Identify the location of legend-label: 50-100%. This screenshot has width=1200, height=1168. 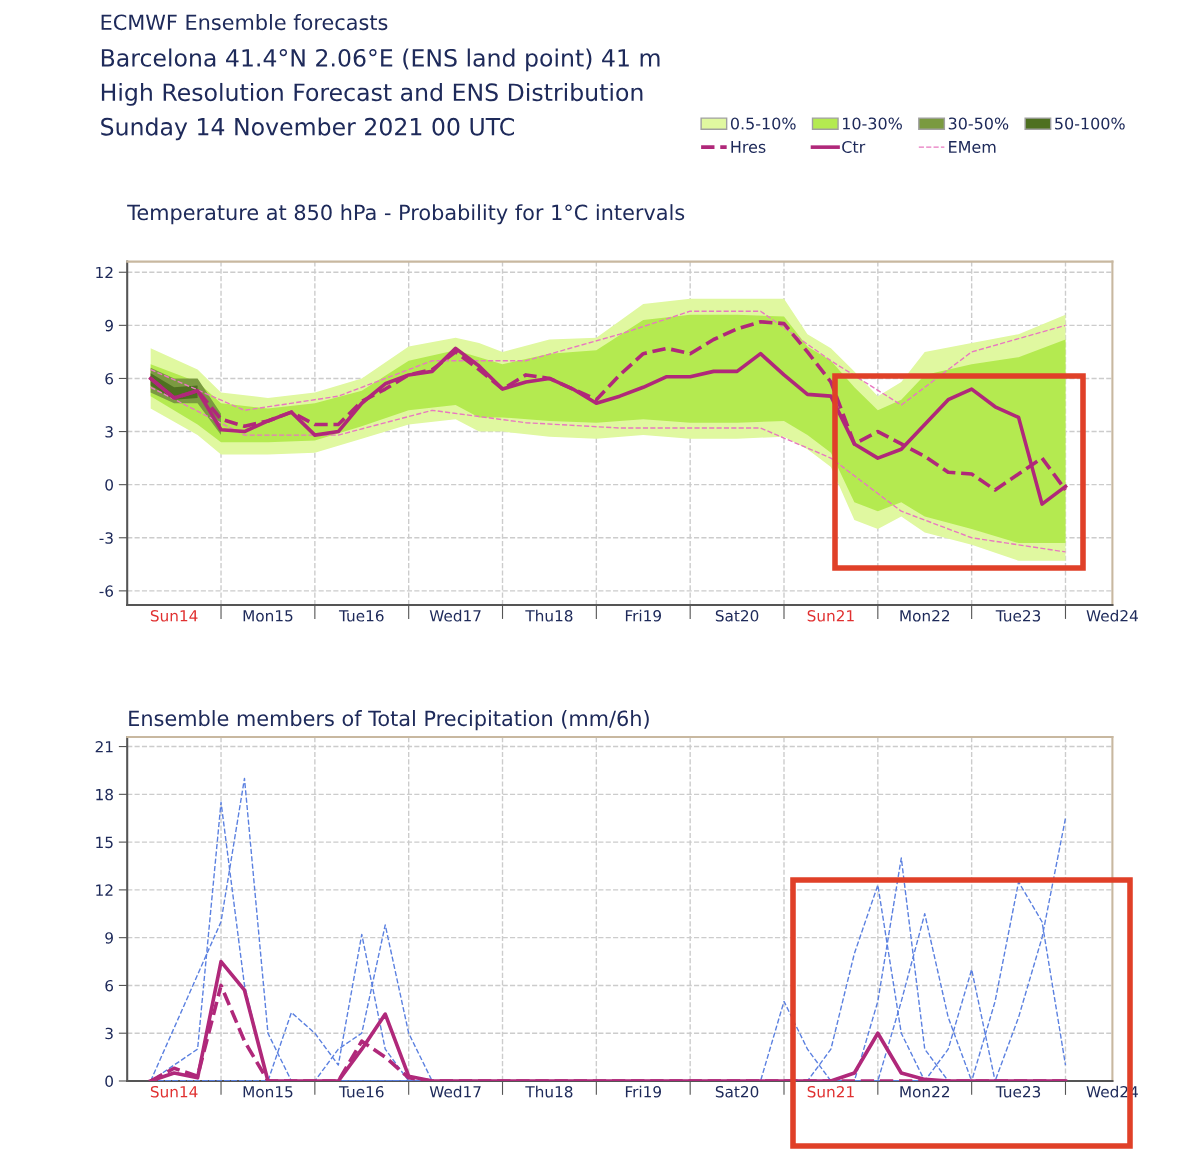
(1090, 123).